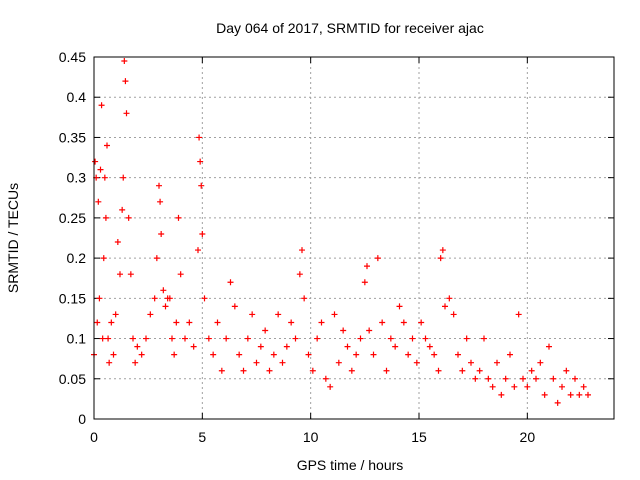 The height and width of the screenshot is (480, 640). What do you see at coordinates (77, 258) in the screenshot?
I see `y-tick-label: 0.2` at bounding box center [77, 258].